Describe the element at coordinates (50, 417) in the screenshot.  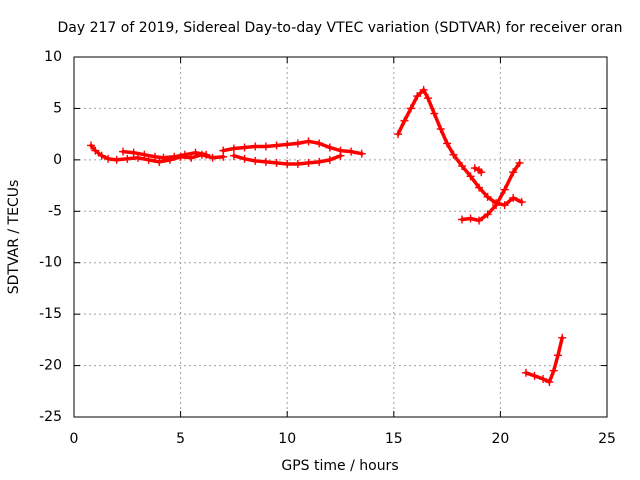
I see `y-tick-label: -25` at that location.